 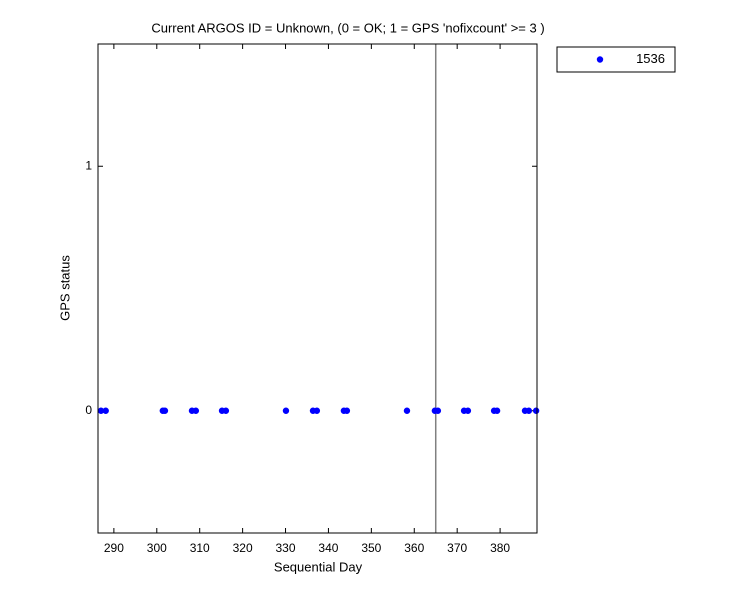 What do you see at coordinates (64, 288) in the screenshot?
I see `y-axis-label: GPS status` at bounding box center [64, 288].